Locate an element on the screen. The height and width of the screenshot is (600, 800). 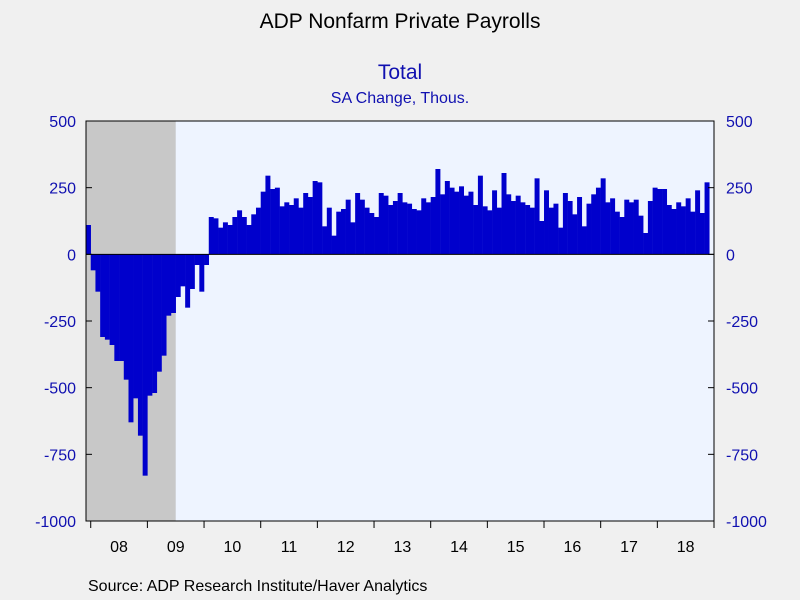
x-tick-label: 13 is located at coordinates (402, 547).